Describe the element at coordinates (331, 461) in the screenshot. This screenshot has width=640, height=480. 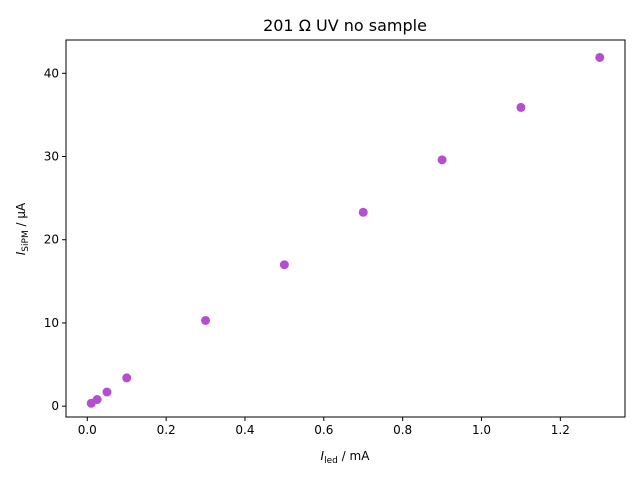
I see `x-axis-label-subscript: led` at that location.